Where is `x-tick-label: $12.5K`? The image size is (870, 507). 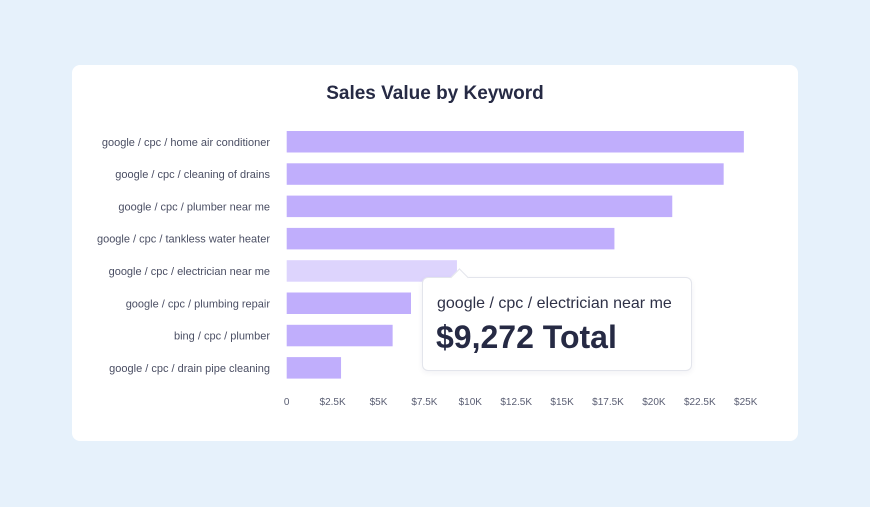
x-tick-label: $12.5K is located at coordinates (516, 402).